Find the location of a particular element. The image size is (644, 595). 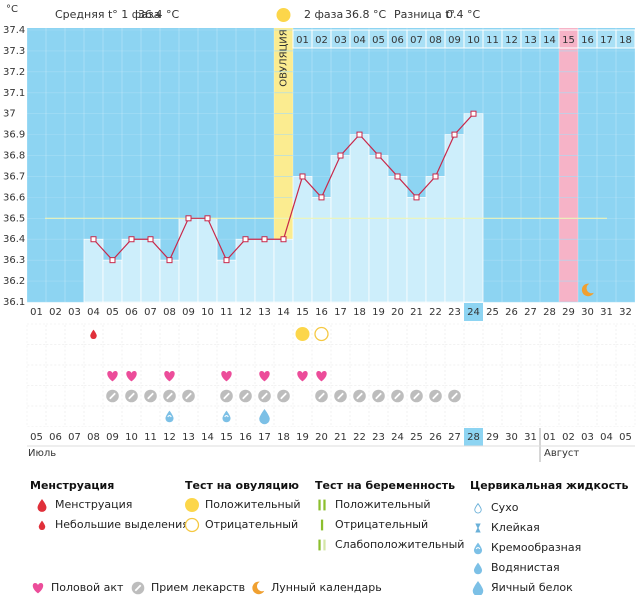

icon-heart is located at coordinates (264, 376).